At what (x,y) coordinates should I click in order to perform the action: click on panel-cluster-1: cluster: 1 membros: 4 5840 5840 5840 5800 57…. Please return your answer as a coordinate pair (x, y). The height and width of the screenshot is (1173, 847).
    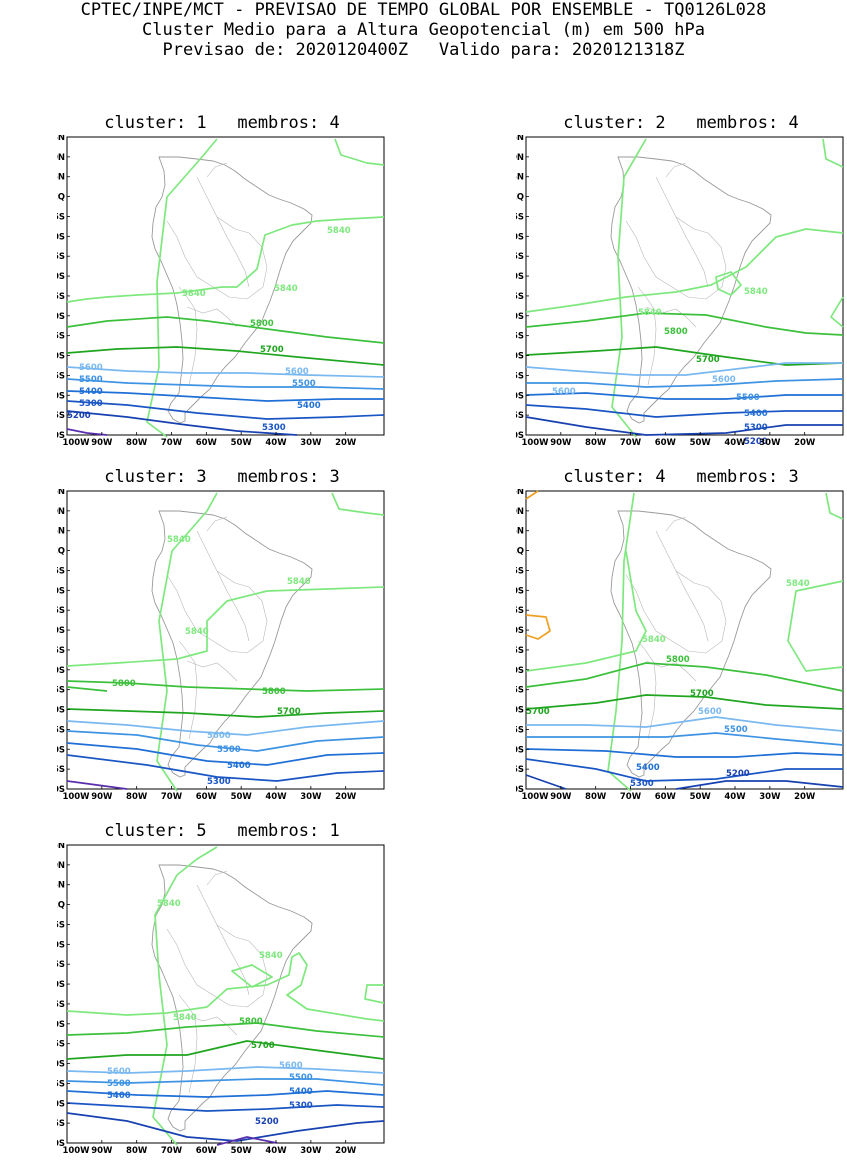
    Looking at the image, I should click on (222, 289).